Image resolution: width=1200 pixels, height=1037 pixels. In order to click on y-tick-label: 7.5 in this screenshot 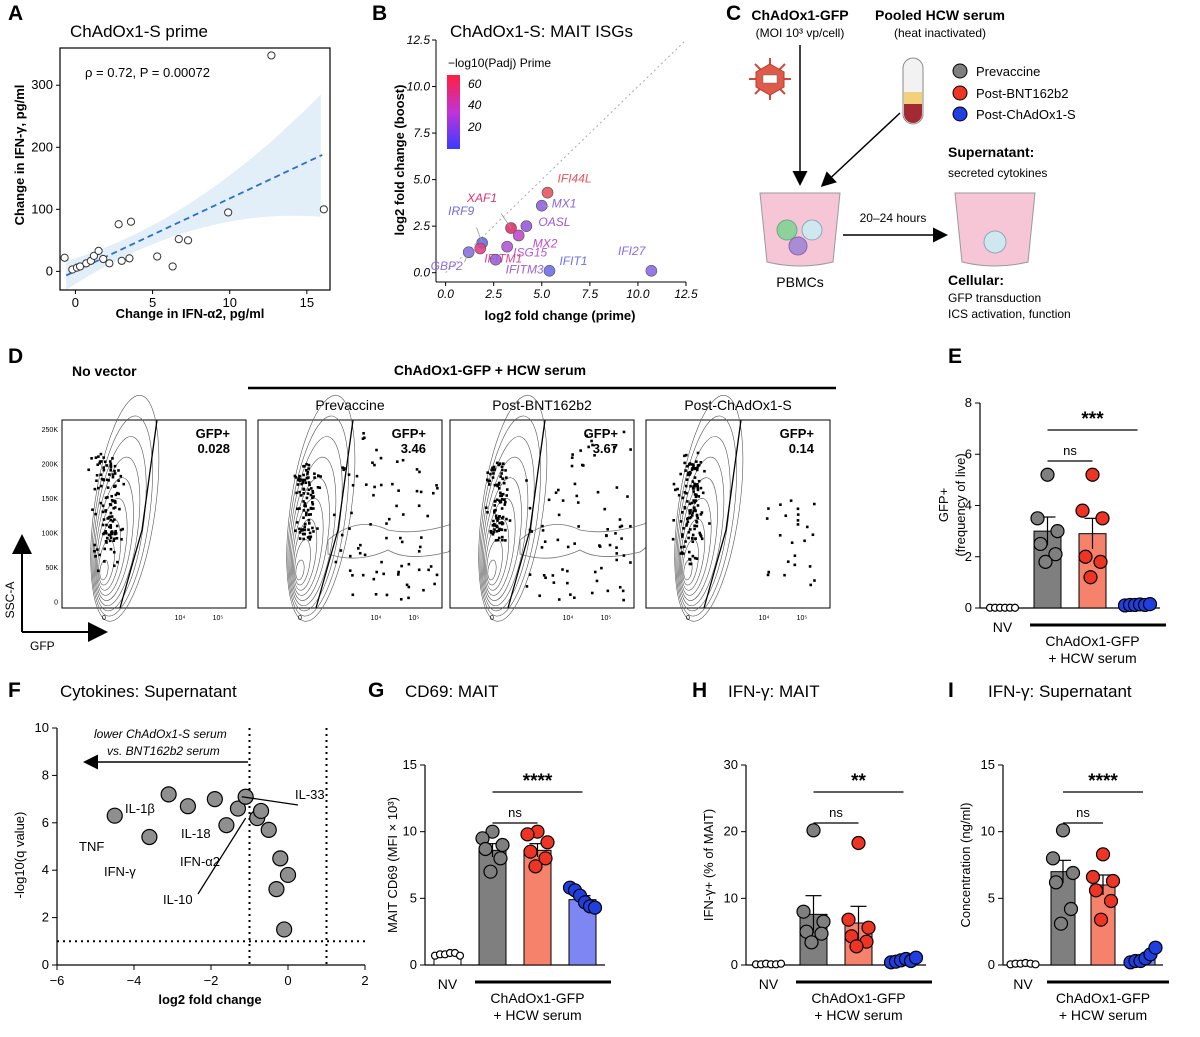, I will do `click(421, 133)`.